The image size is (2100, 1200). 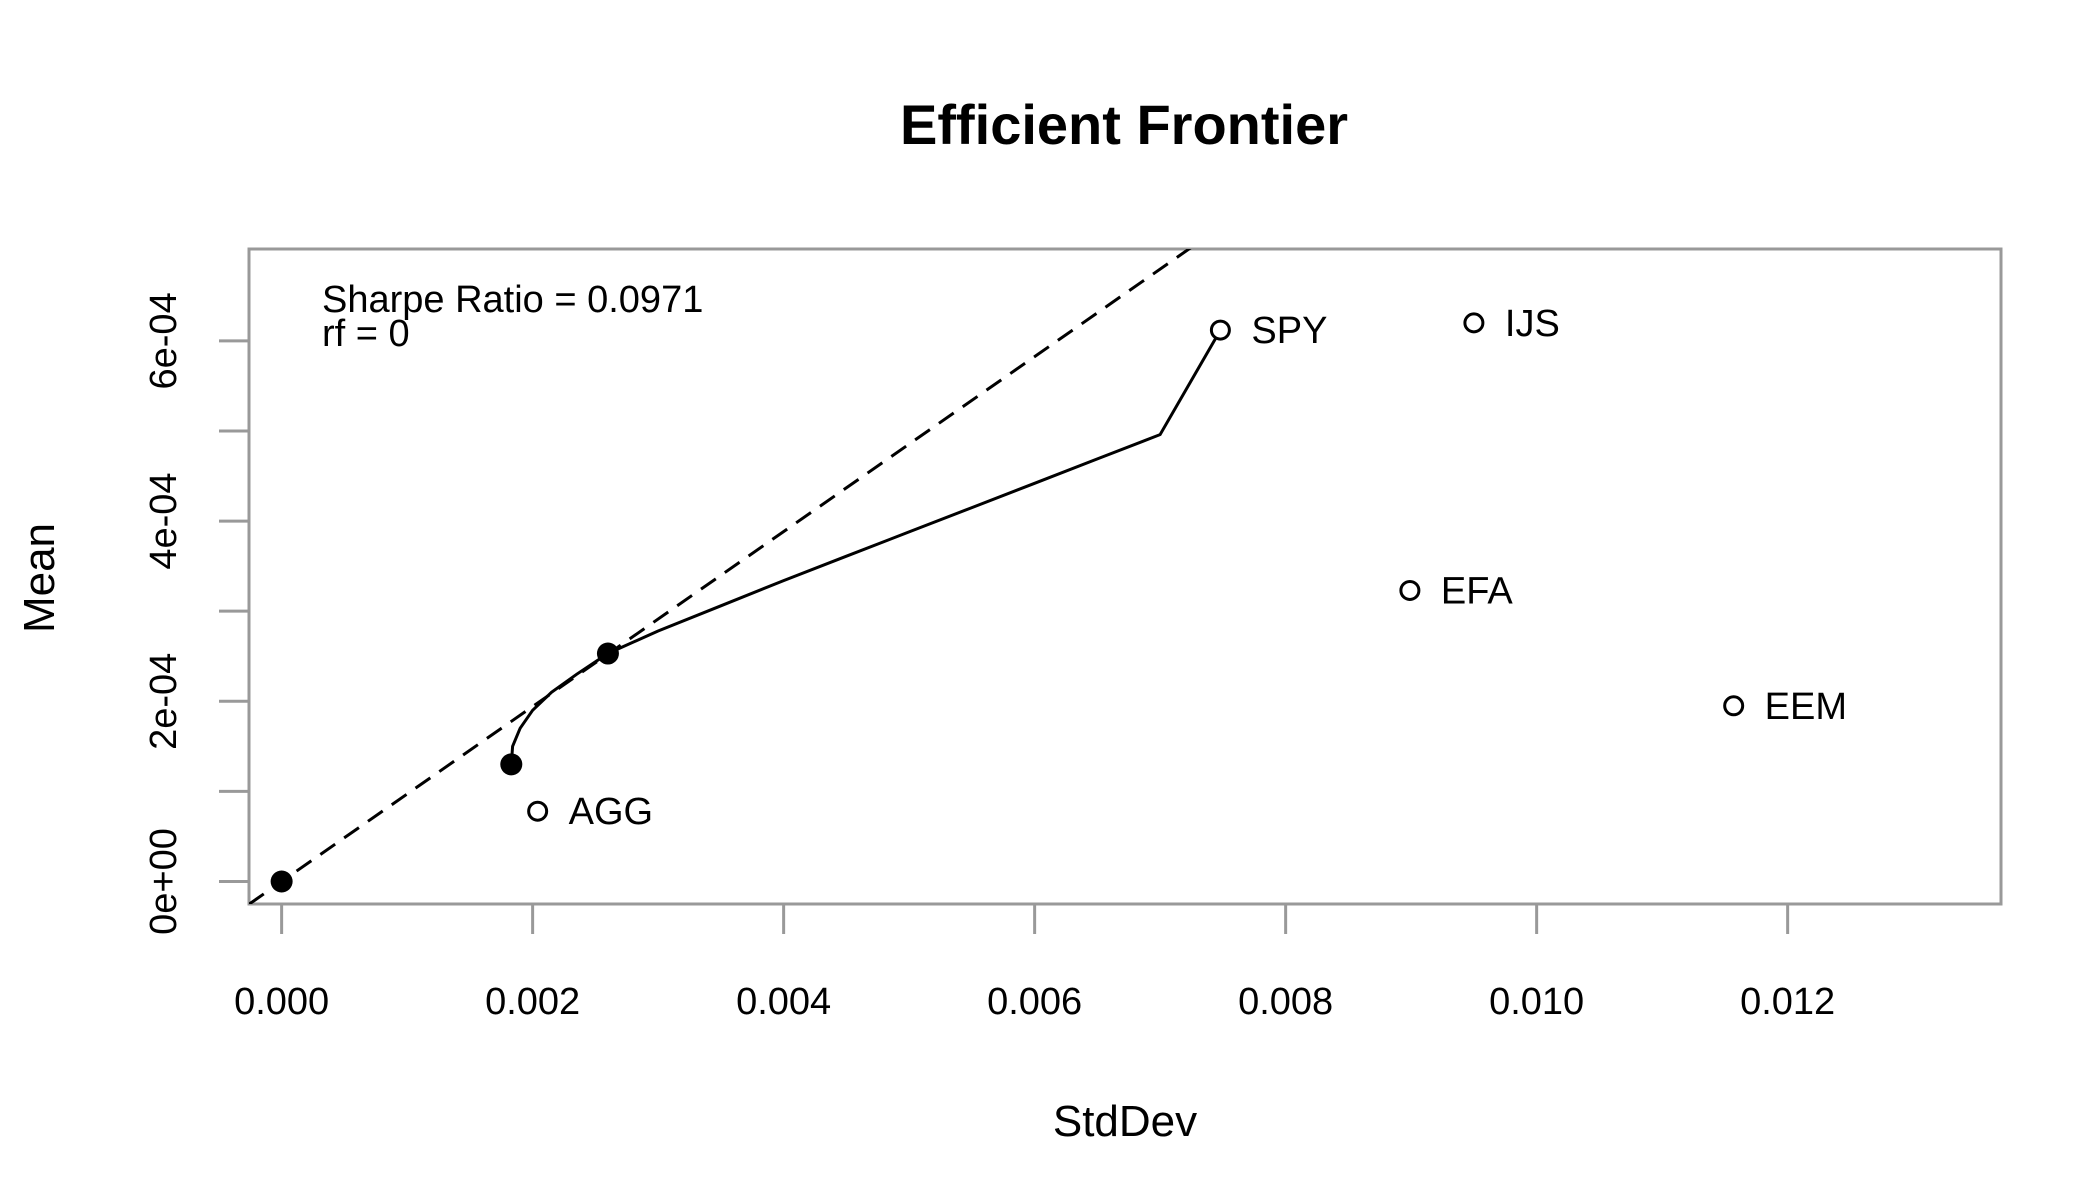 What do you see at coordinates (538, 811) in the screenshot?
I see `asset-point-agg` at bounding box center [538, 811].